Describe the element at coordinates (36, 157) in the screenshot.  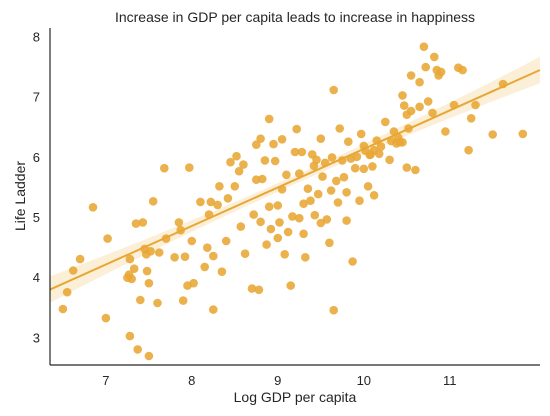
I see `y-tick-label: 6` at that location.